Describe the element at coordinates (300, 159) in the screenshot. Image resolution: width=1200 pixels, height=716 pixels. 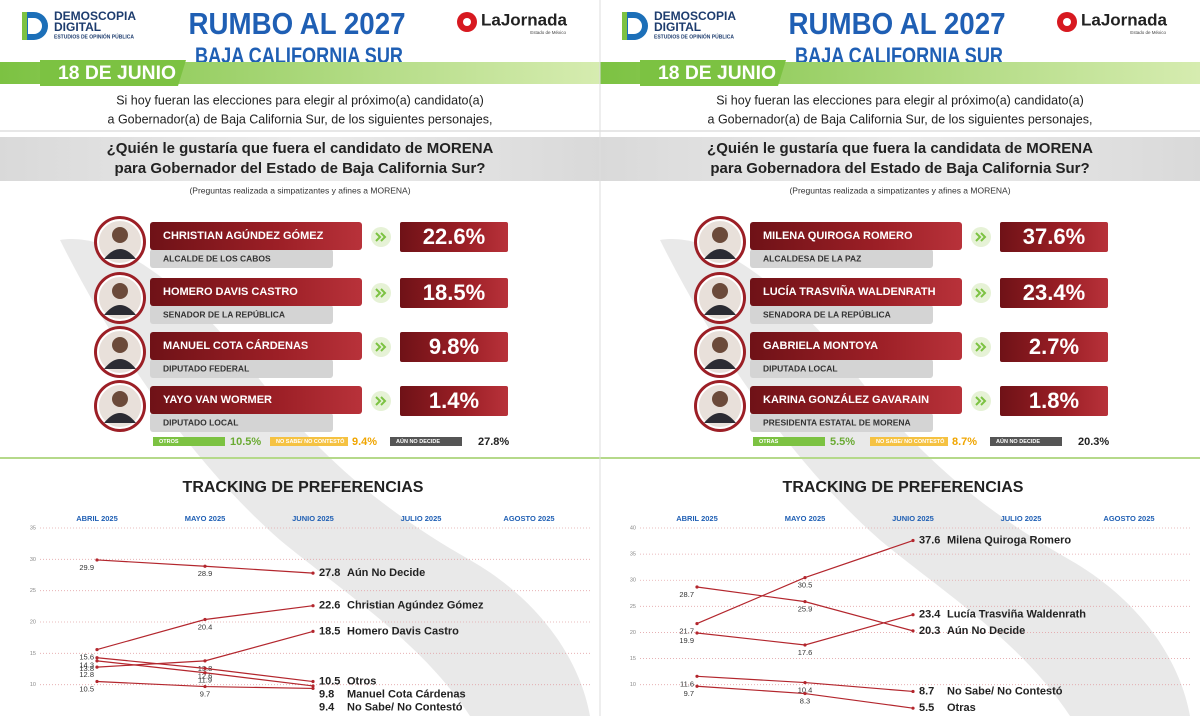
I see `question-band` at that location.